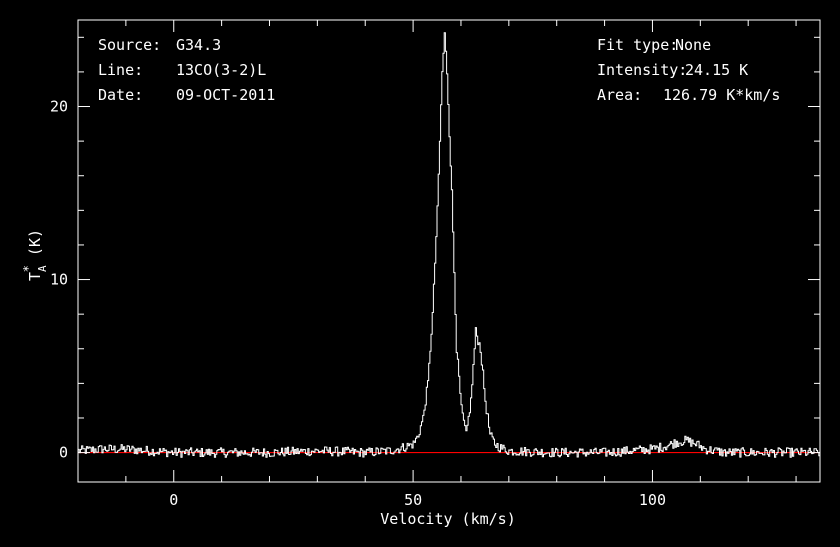 The height and width of the screenshot is (547, 840). I want to click on intensity-label: Intensity:, so click(642, 70).